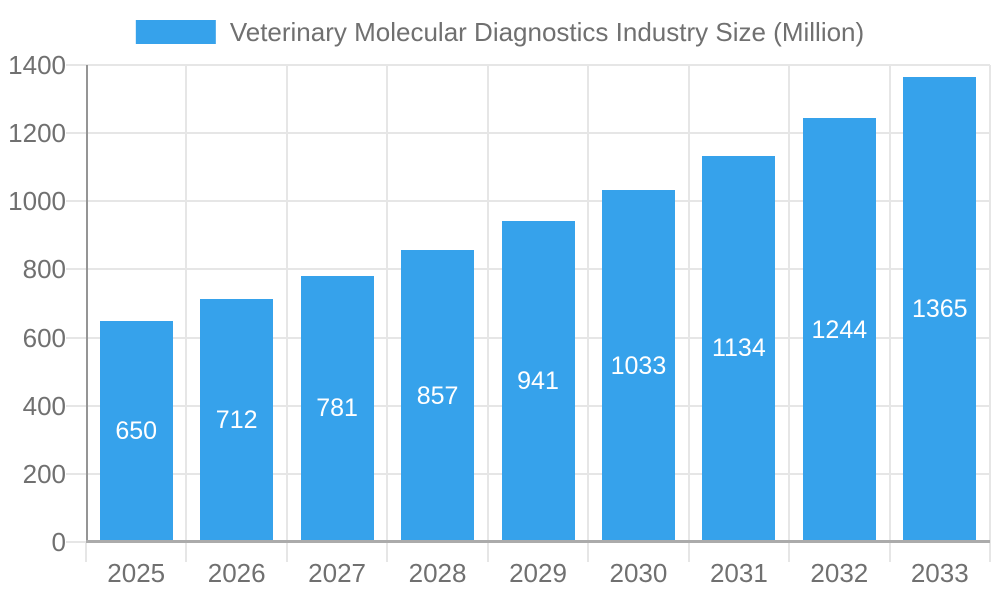 This screenshot has width=1000, height=600. I want to click on bar: 1244, so click(839, 330).